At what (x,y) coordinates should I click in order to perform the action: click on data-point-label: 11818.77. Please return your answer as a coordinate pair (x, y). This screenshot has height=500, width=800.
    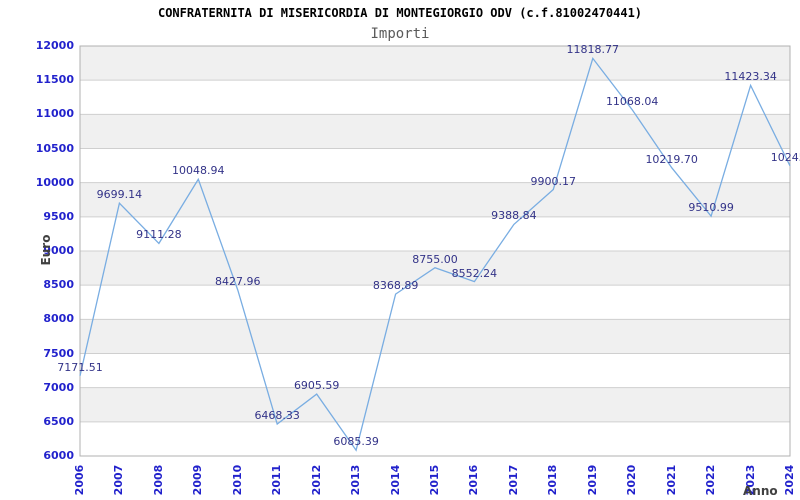
    Looking at the image, I should click on (593, 50).